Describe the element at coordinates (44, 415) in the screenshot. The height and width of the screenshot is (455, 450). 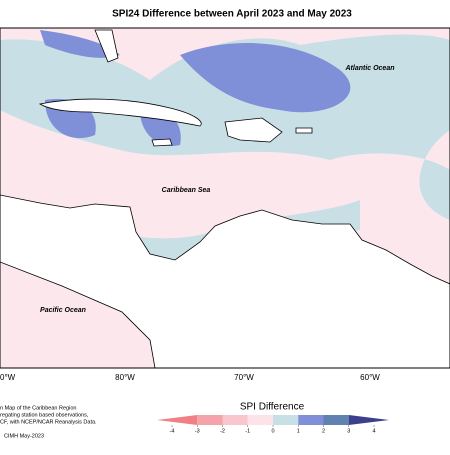
I see `note: regating station based observations,` at that location.